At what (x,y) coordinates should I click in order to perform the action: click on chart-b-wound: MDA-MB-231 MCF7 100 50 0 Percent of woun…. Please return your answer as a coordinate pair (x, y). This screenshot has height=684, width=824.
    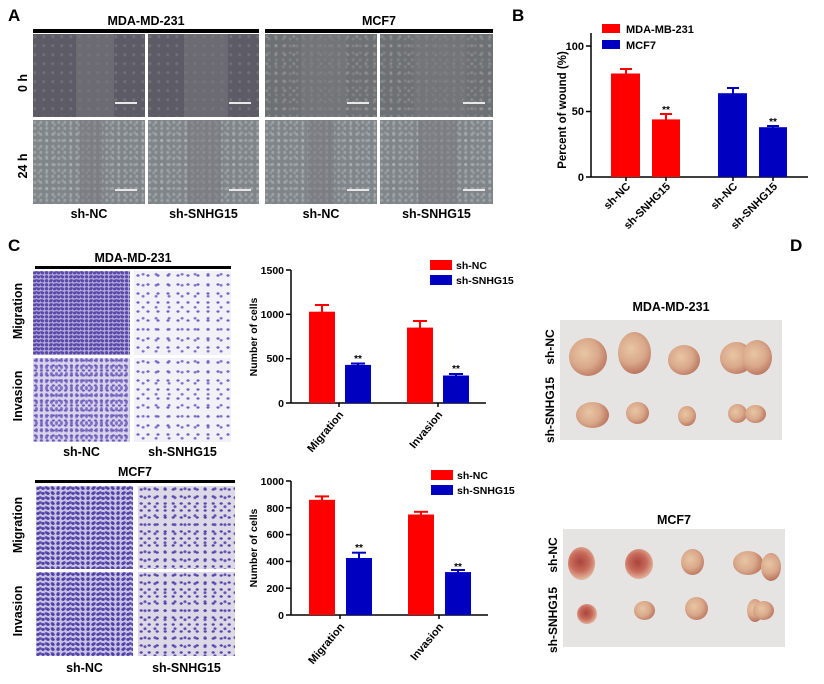
    Looking at the image, I should click on (682, 128).